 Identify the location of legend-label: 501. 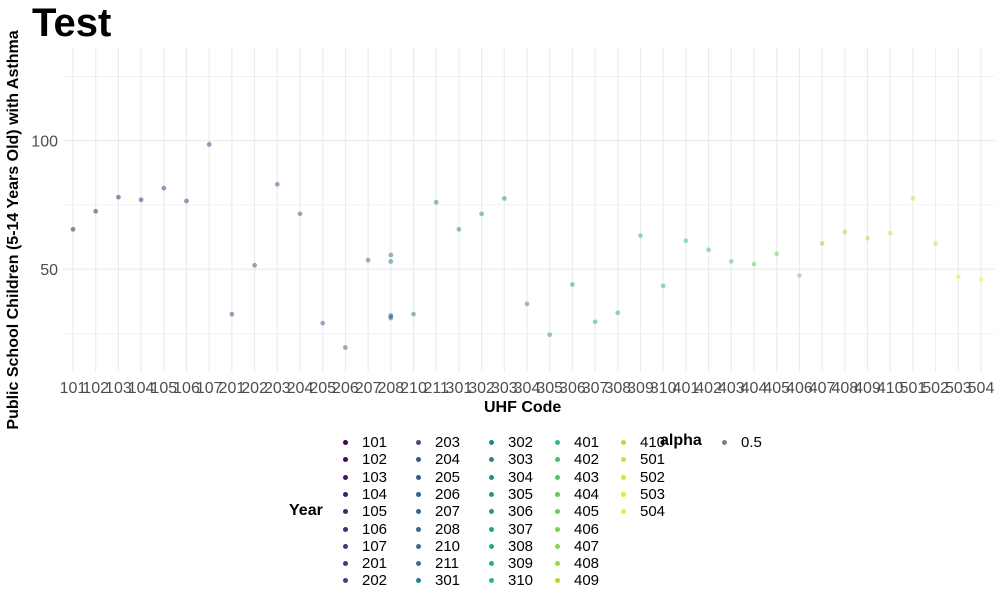
(653, 460).